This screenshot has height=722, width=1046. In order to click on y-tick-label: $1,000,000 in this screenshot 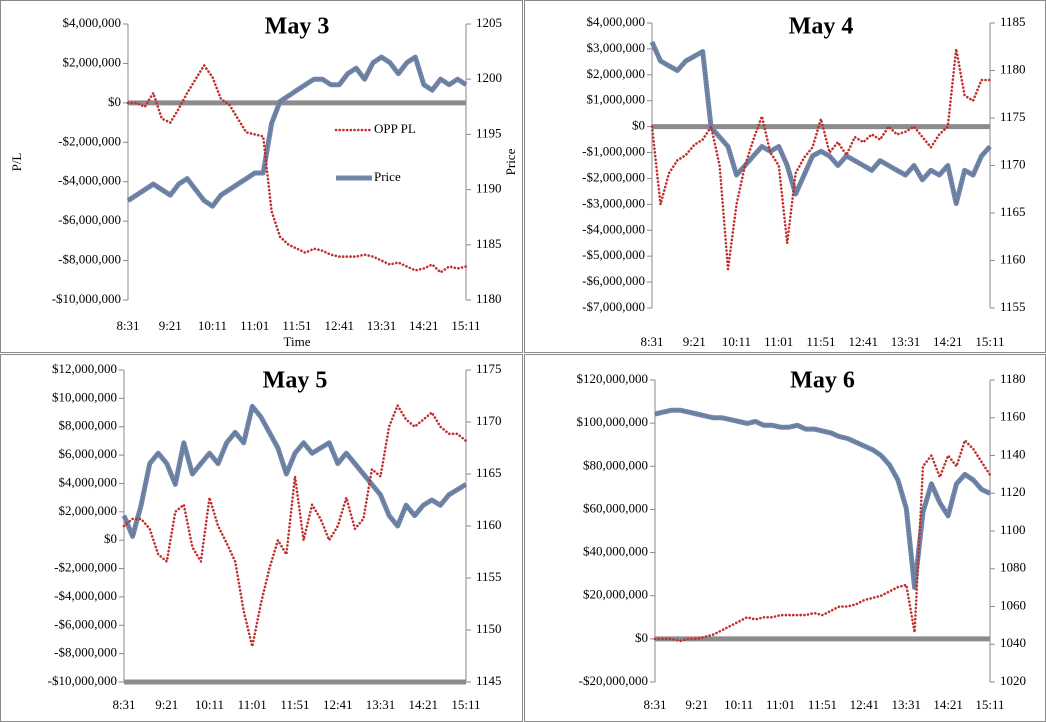, I will do `click(616, 99)`.